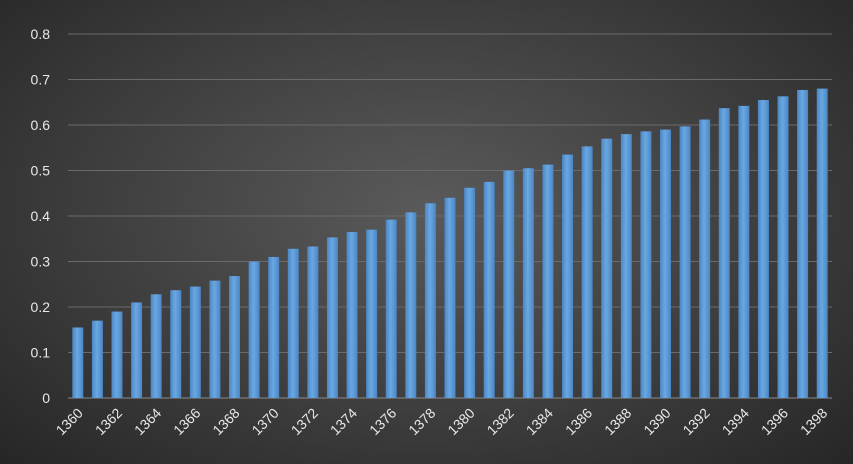 The height and width of the screenshot is (464, 853). Describe the element at coordinates (774, 421) in the screenshot. I see `x-tick-label: 1396` at that location.